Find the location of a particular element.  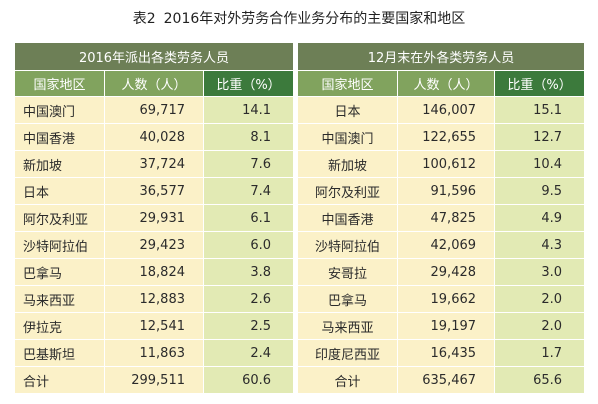

right-group-header: 12月末在外各类劳务人员 is located at coordinates (441, 56).